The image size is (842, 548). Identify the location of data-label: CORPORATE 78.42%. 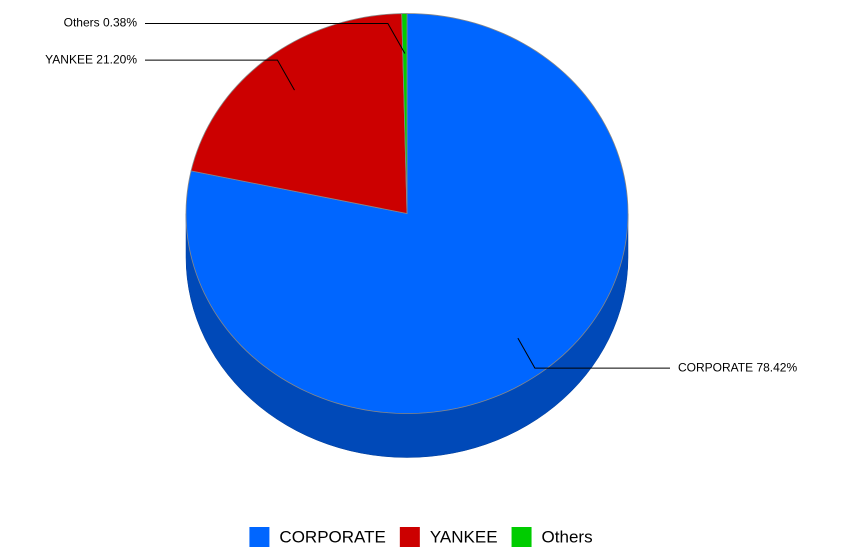
(737, 367).